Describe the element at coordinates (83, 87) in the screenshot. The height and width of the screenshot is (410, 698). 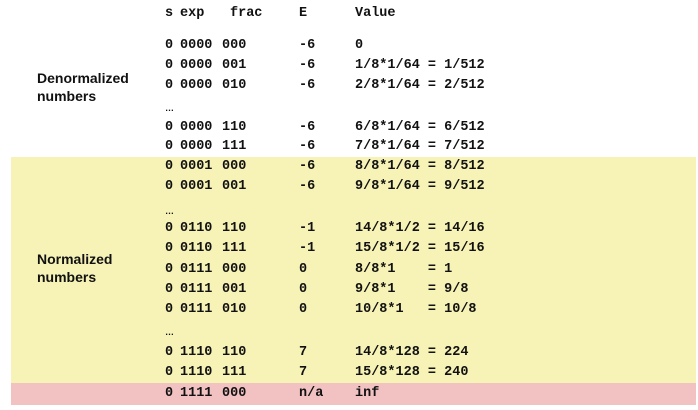
I see `denormalized-label: Denormalized numbers` at that location.